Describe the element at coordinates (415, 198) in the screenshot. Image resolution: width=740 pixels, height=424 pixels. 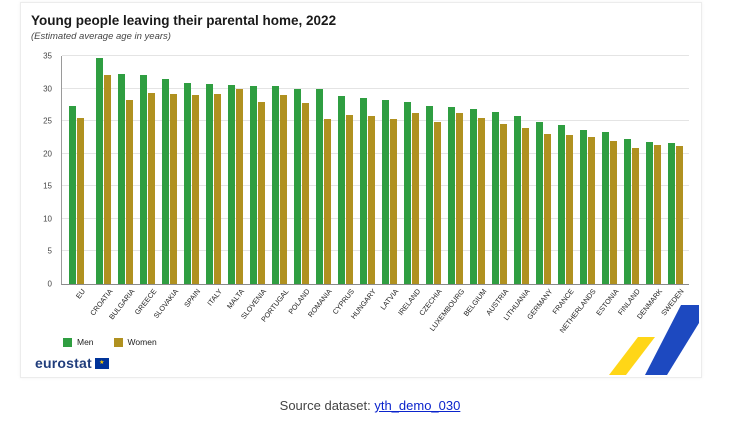
I see `bar-women-ireland` at that location.